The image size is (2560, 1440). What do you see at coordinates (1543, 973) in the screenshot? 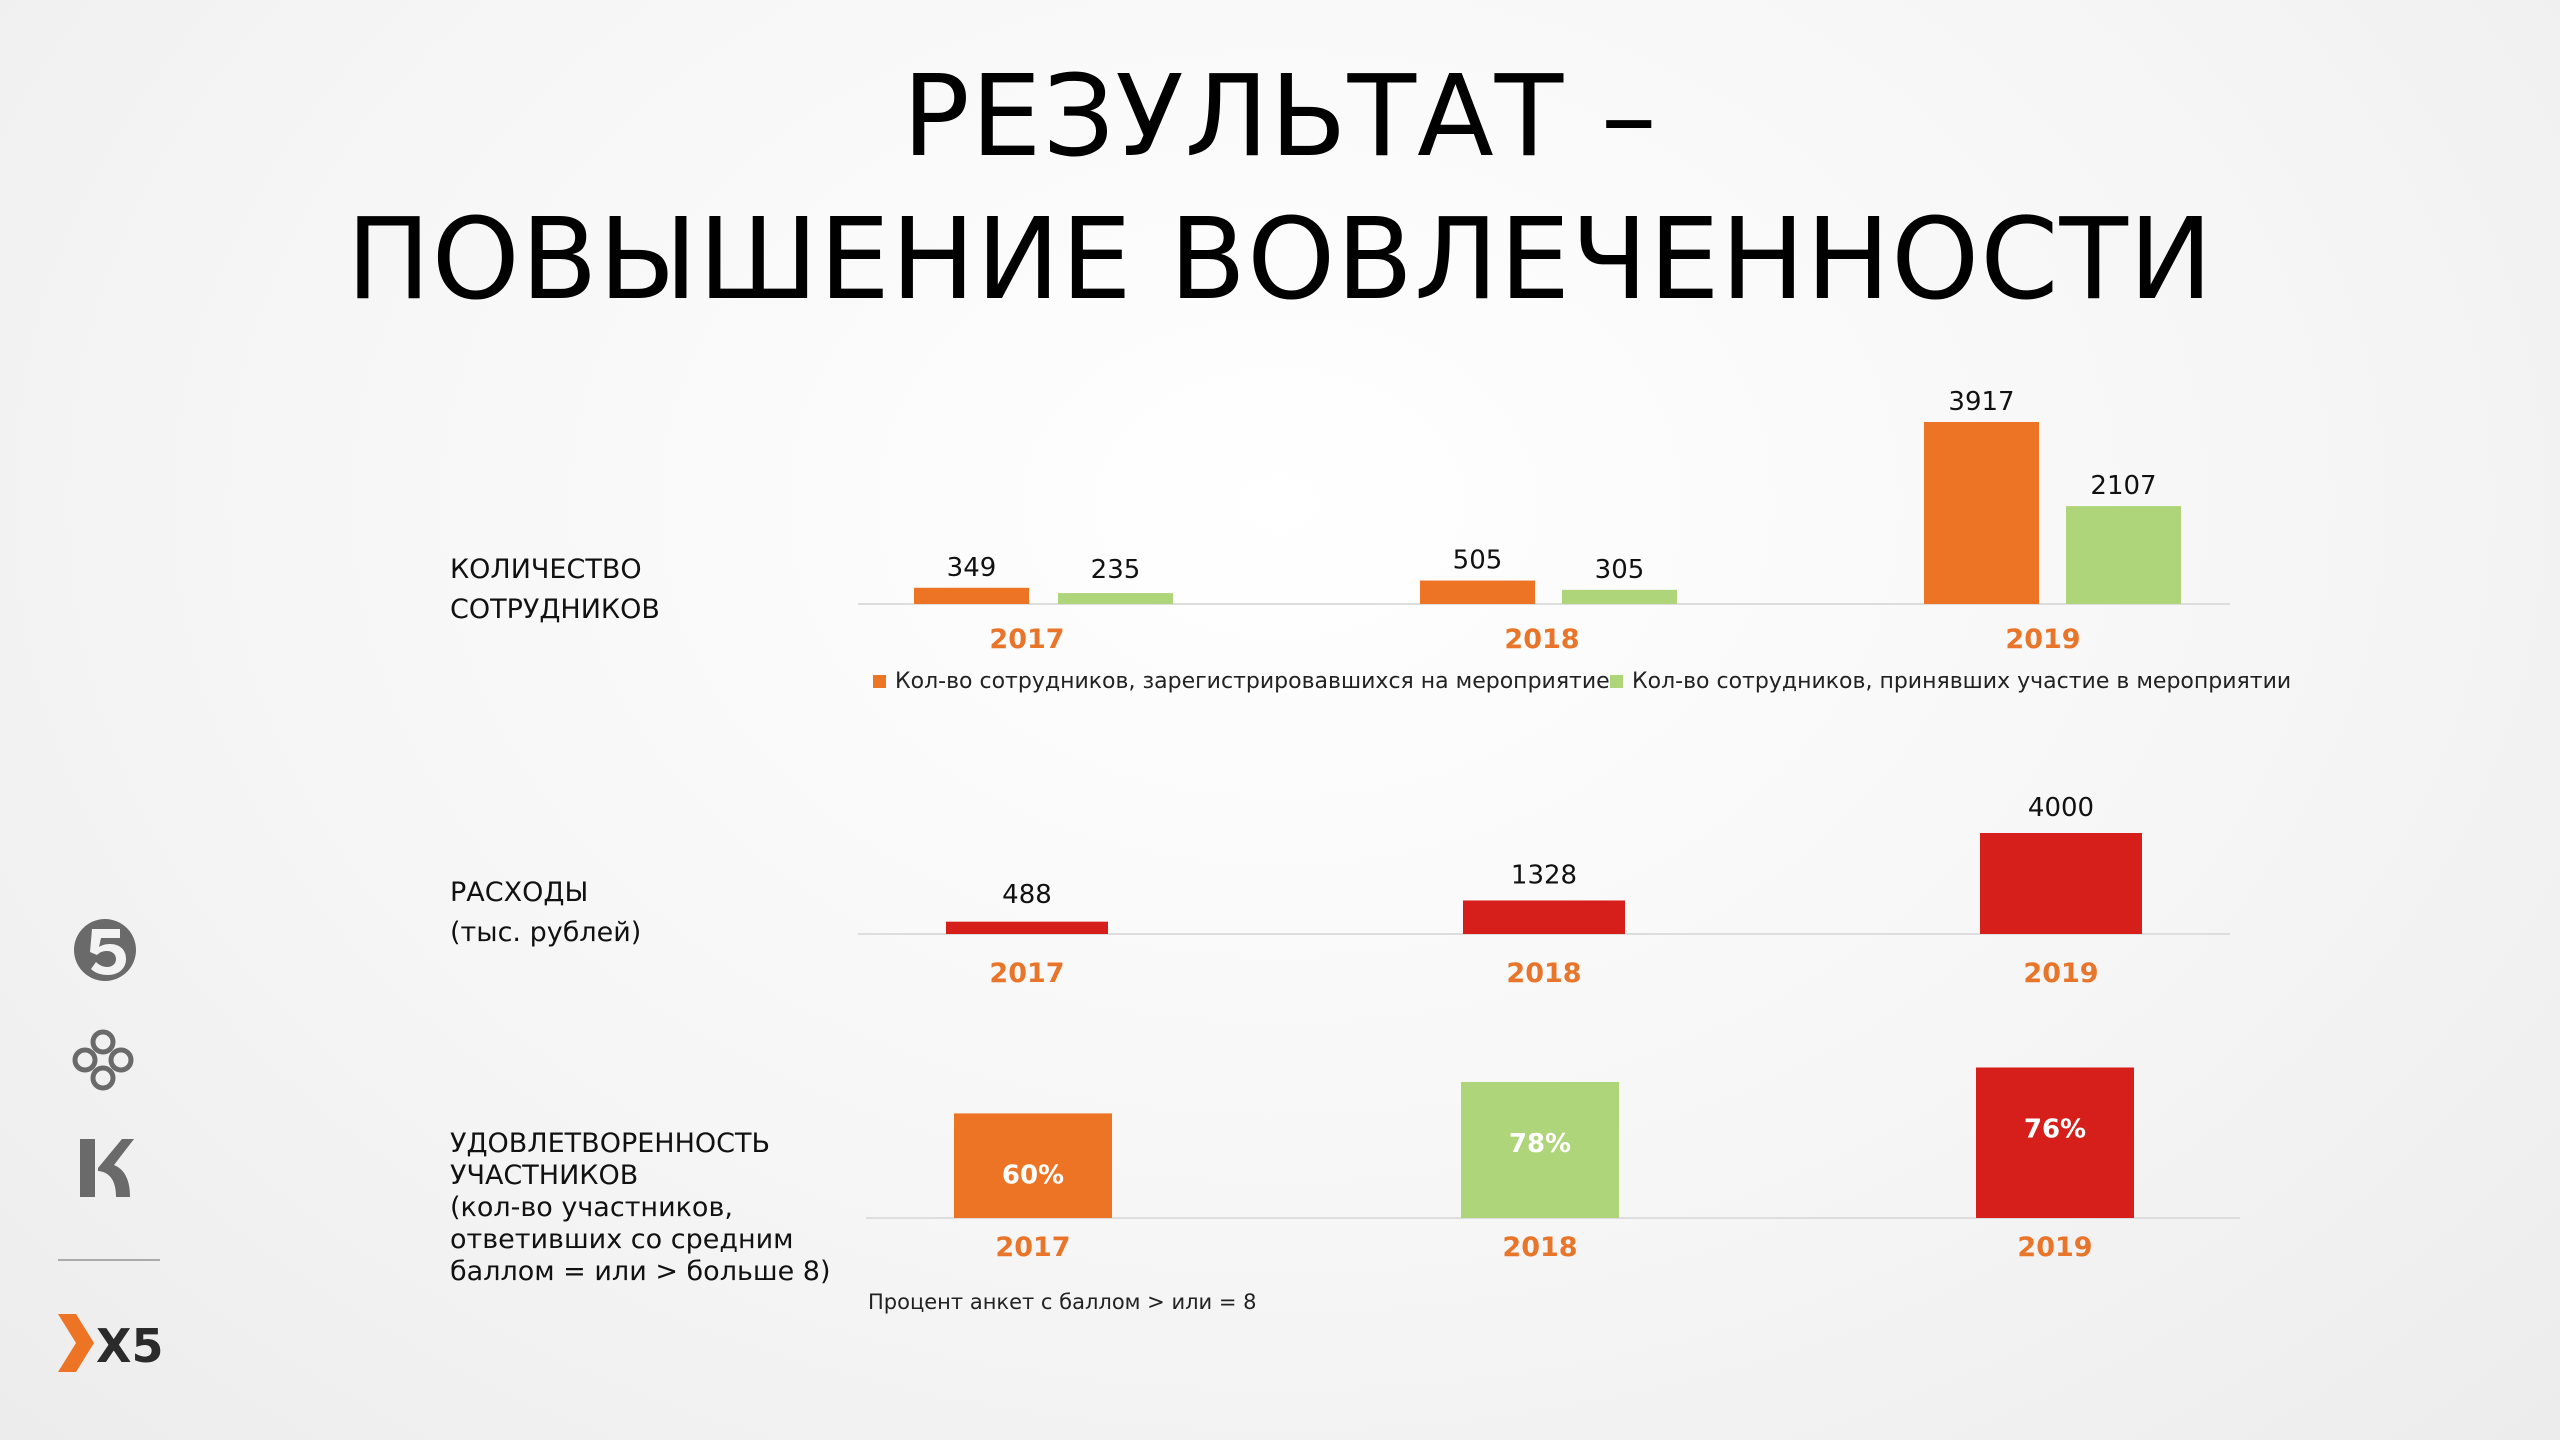
I see `chart-2-category-label: 2018` at bounding box center [1543, 973].